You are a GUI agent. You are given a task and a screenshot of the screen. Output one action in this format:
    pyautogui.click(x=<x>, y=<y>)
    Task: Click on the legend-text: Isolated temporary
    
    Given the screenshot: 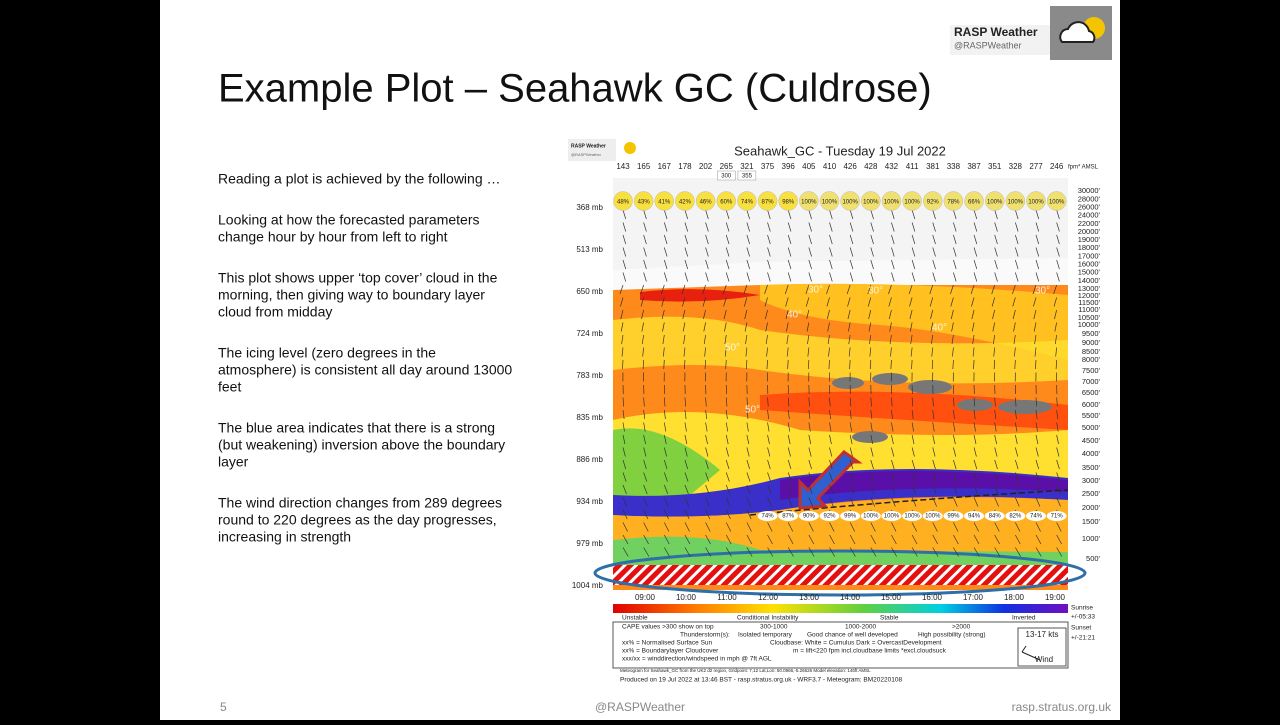 What is the action you would take?
    pyautogui.click(x=765, y=635)
    